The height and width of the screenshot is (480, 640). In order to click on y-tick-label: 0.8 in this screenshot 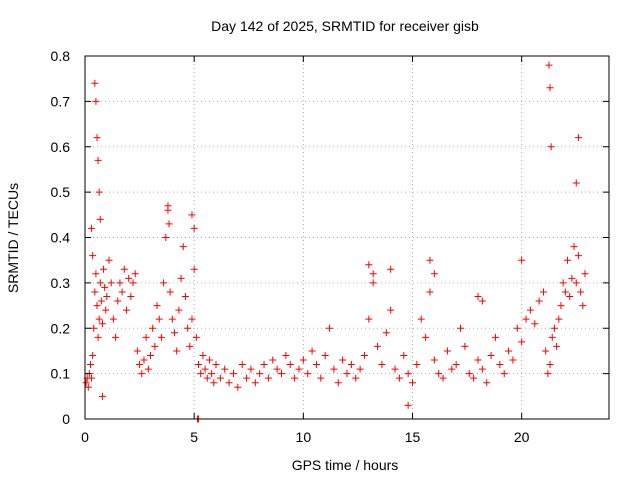, I will do `click(61, 56)`.